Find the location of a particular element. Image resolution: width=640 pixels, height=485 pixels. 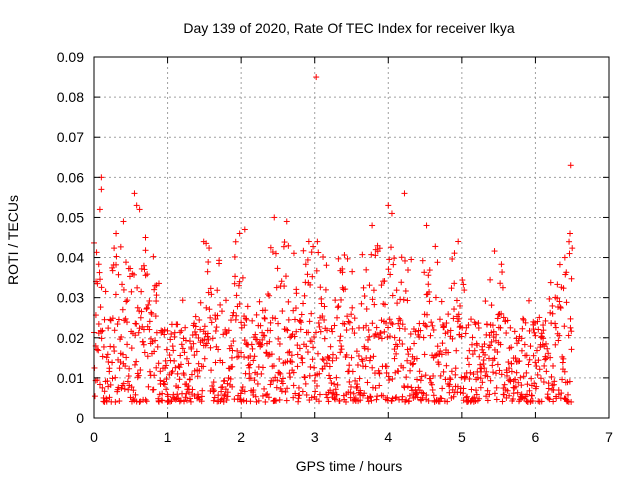

y-axis-title: ROTI / TECUs is located at coordinates (13, 240).